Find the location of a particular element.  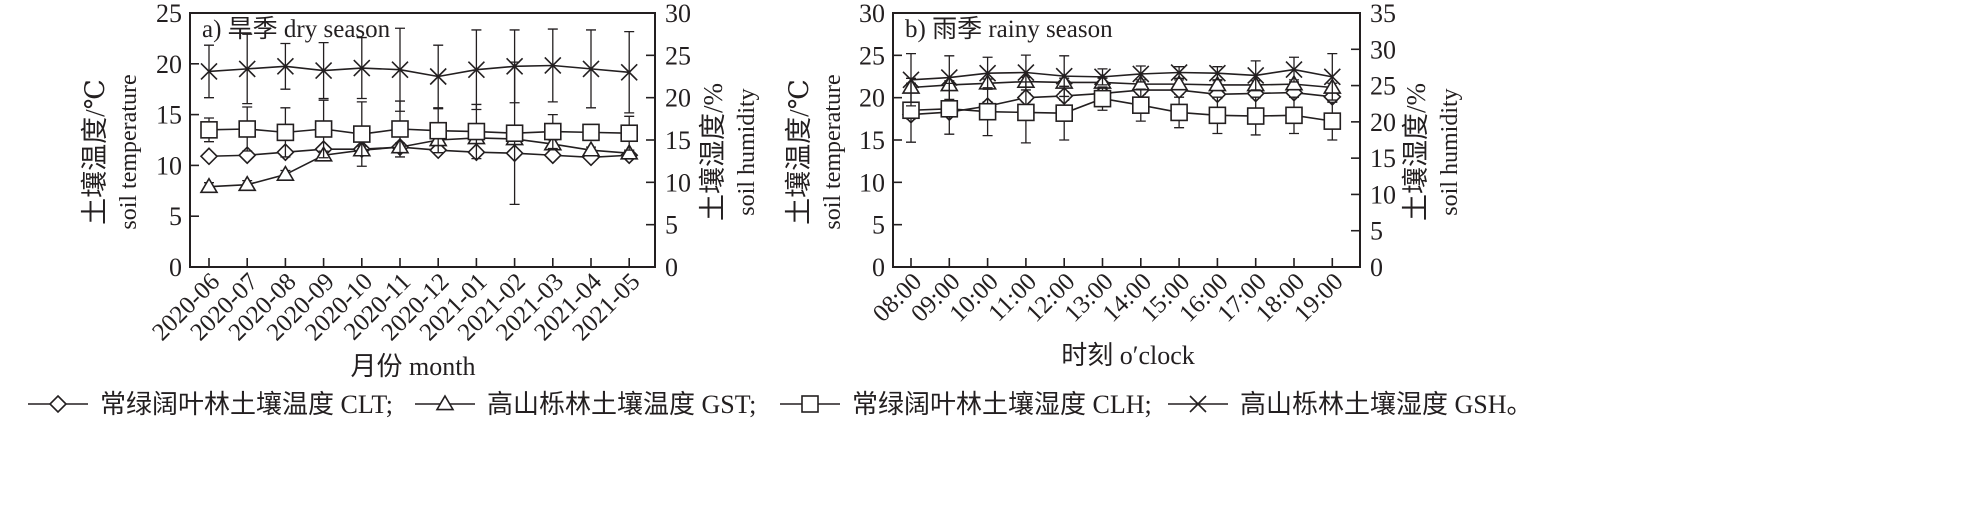

plot-frame is located at coordinates (1126, 140).